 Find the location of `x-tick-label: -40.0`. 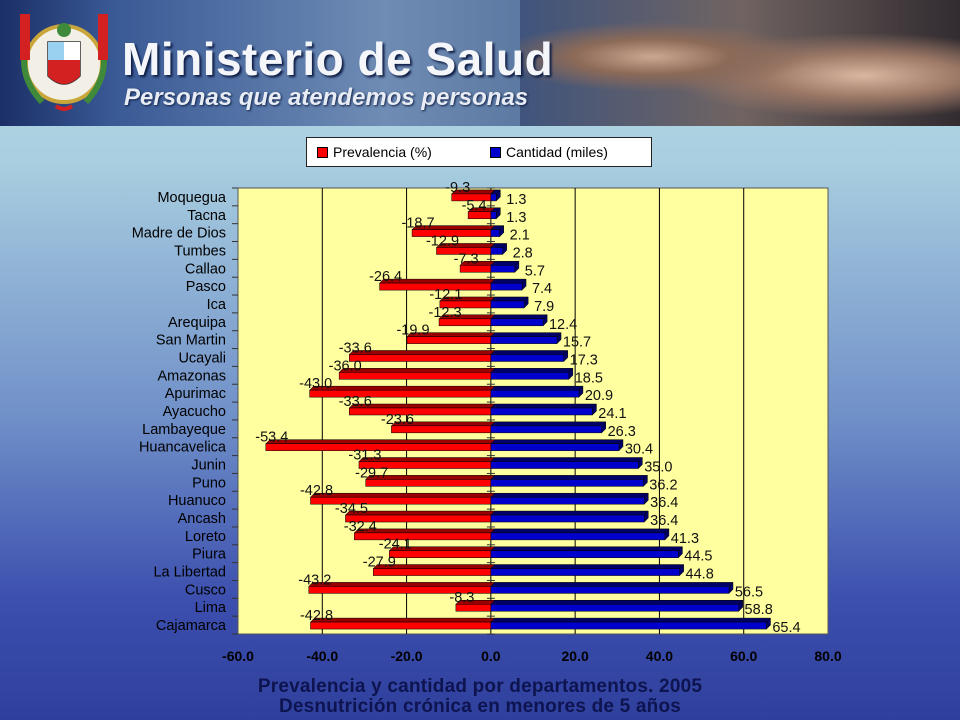

x-tick-label: -40.0 is located at coordinates (322, 656).